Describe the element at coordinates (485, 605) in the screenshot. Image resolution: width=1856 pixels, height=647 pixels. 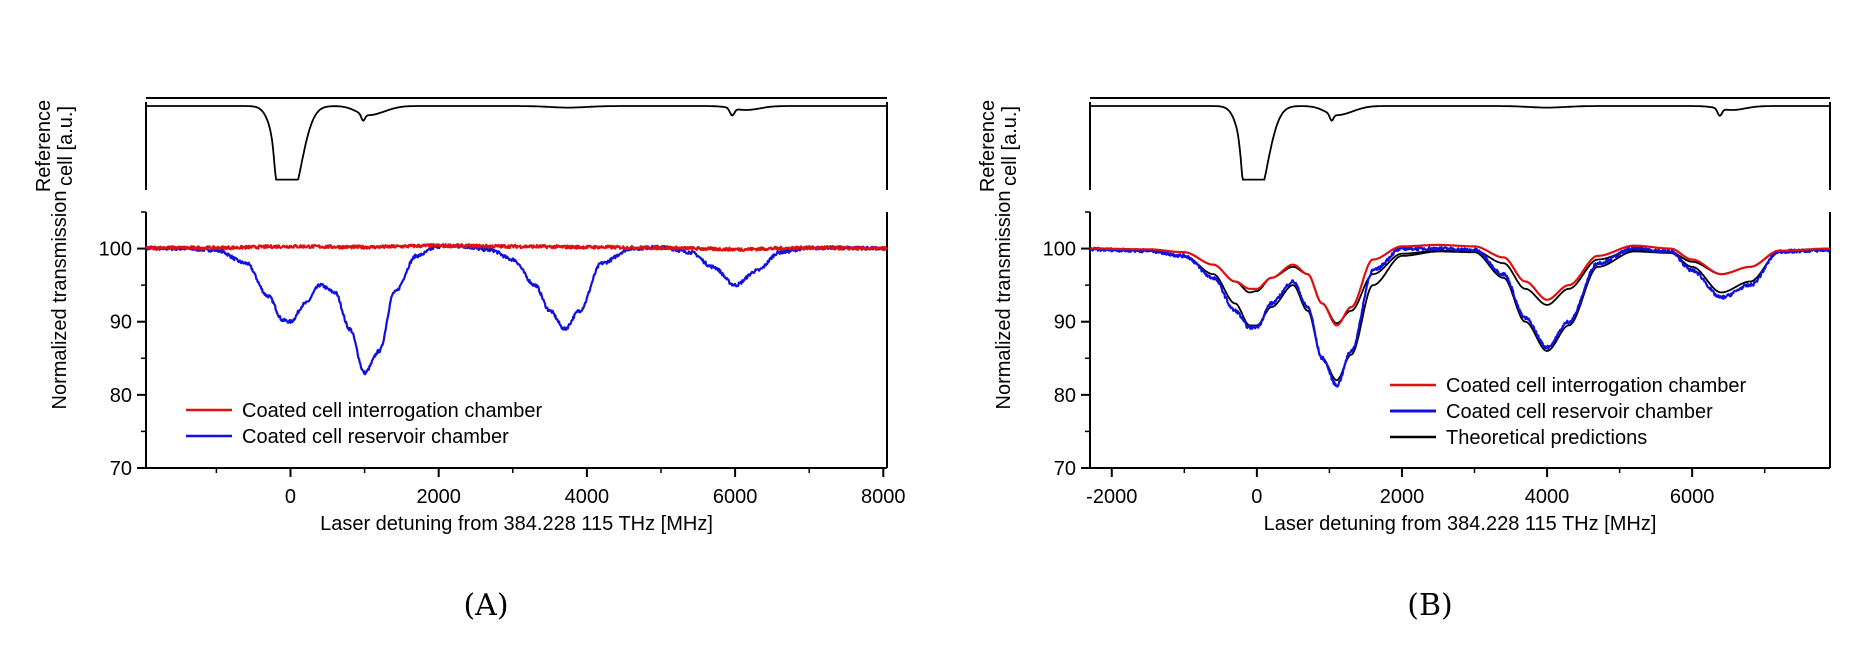
I see `panel-caption: (A)` at that location.